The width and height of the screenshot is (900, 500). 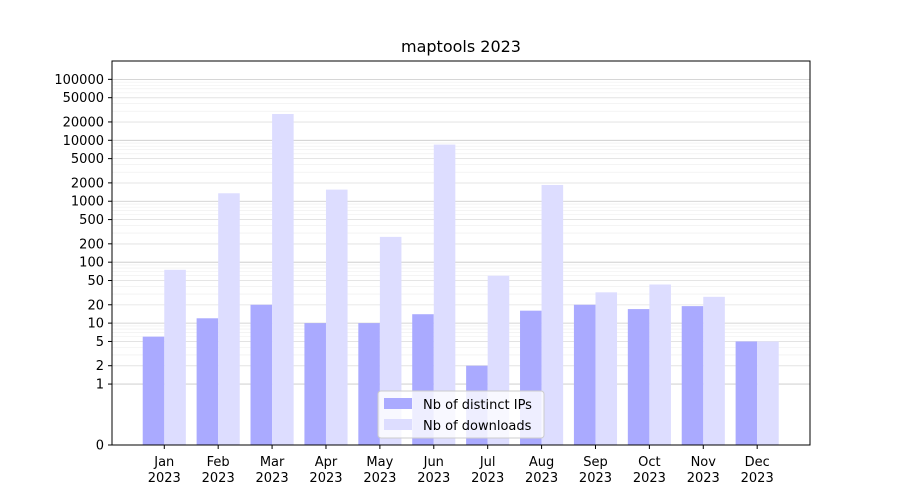 What do you see at coordinates (541, 462) in the screenshot?
I see `x-tick-label-month: Aug` at bounding box center [541, 462].